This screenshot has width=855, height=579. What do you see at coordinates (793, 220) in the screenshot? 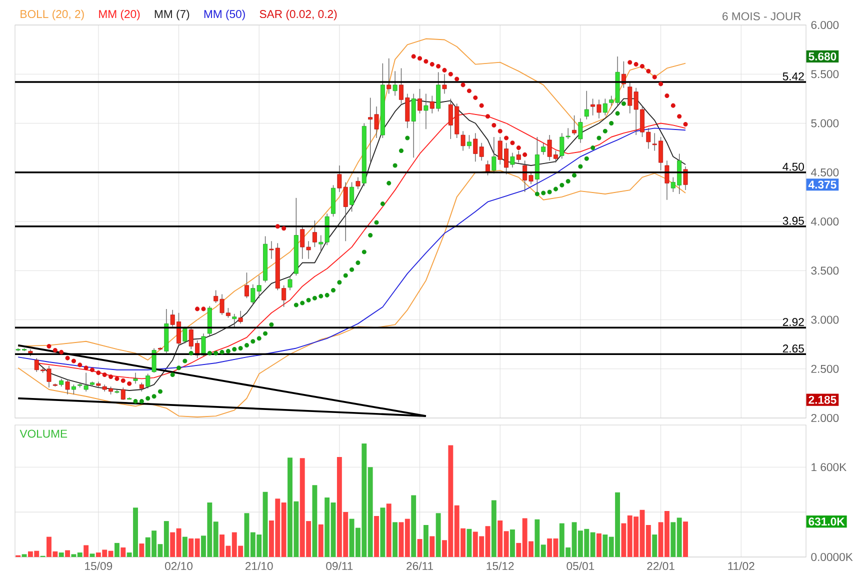
I see `ref-line-label: 3.95` at bounding box center [793, 220].